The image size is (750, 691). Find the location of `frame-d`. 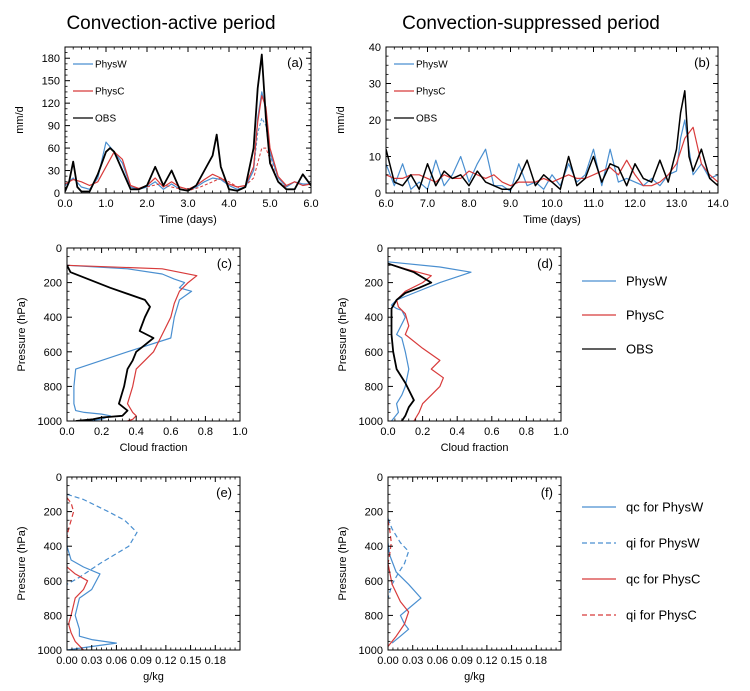

frame-d is located at coordinates (474, 334).